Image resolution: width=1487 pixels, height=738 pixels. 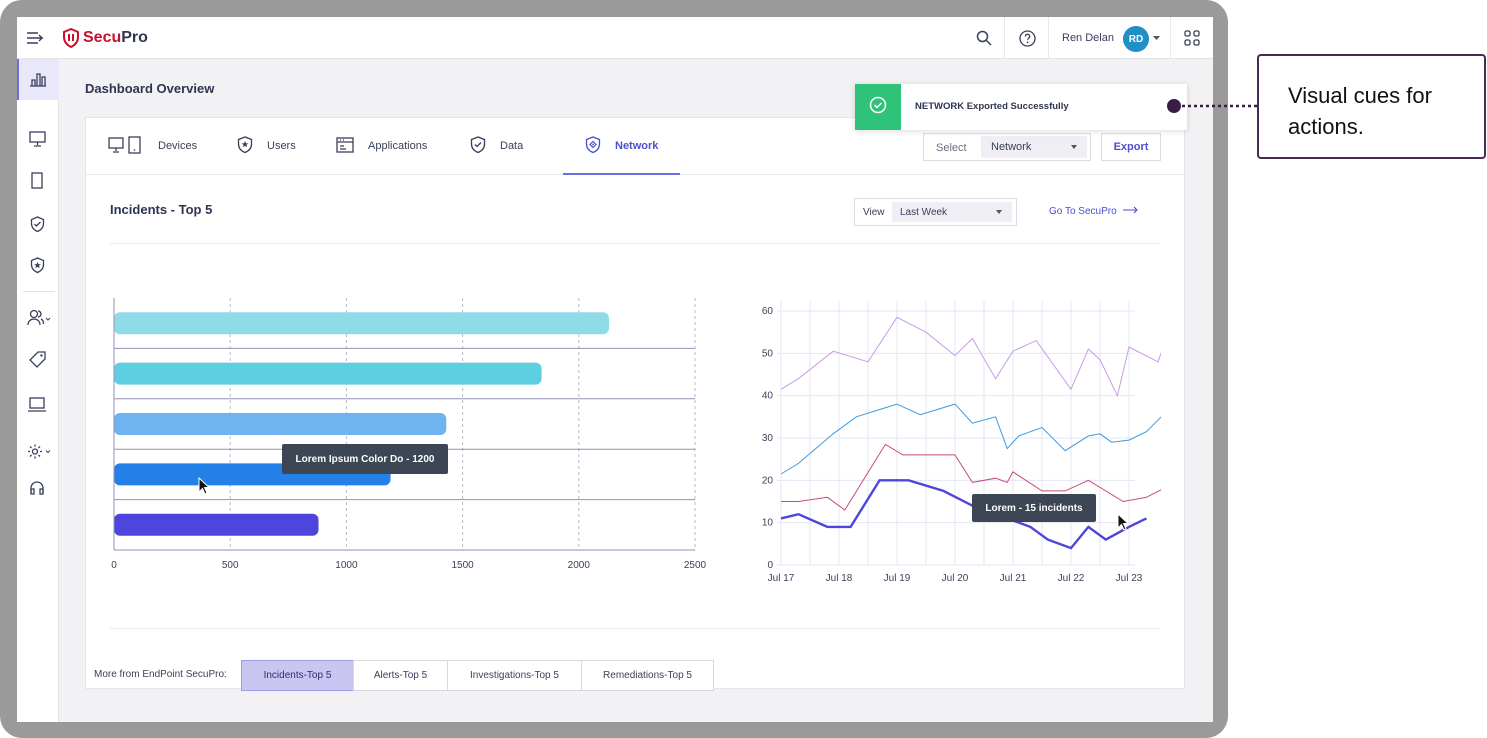 What do you see at coordinates (1013, 578) in the screenshot?
I see `x-tick-label: Jul 21` at bounding box center [1013, 578].